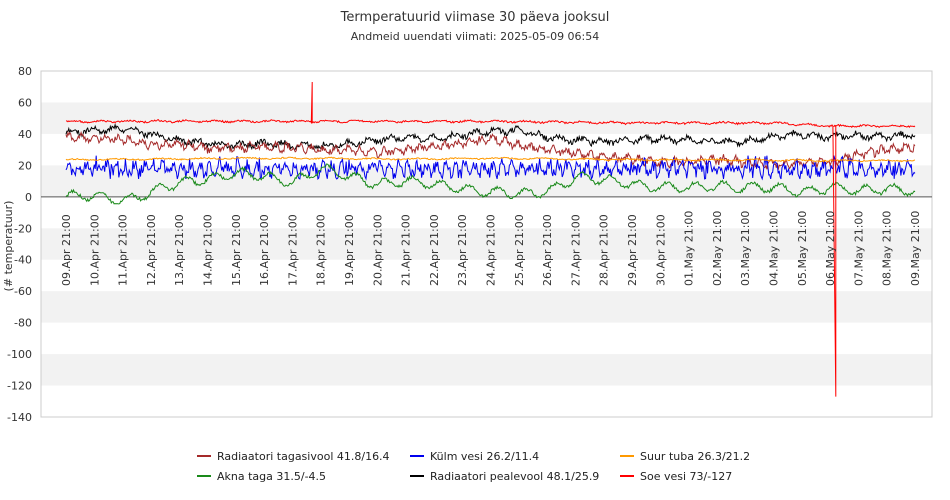 This screenshot has height=500, width=950. I want to click on x-tick-label: 18.Apr 21:00, so click(321, 250).